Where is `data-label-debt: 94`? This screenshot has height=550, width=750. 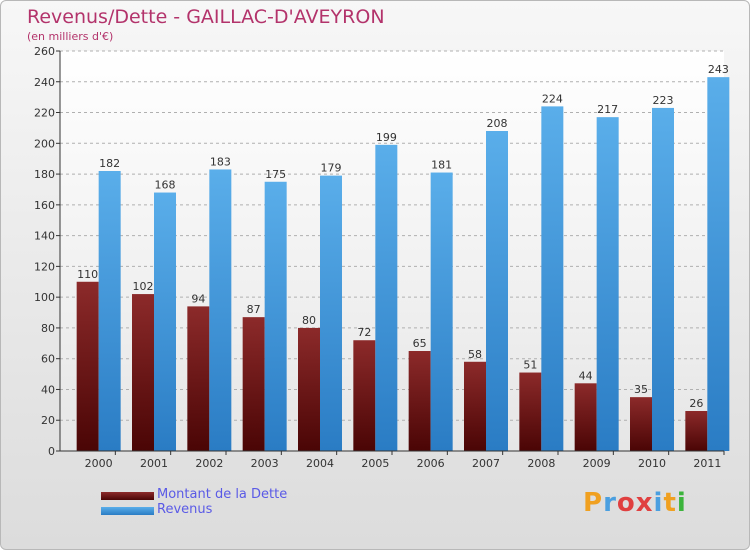 data-label-debt: 94 is located at coordinates (198, 298).